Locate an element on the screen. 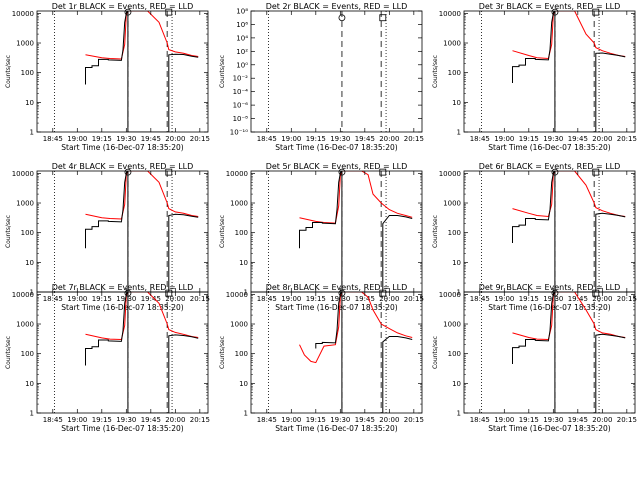 This screenshot has width=640, height=480. y-tick-label: 10⁻¹⁰ is located at coordinates (239, 133).